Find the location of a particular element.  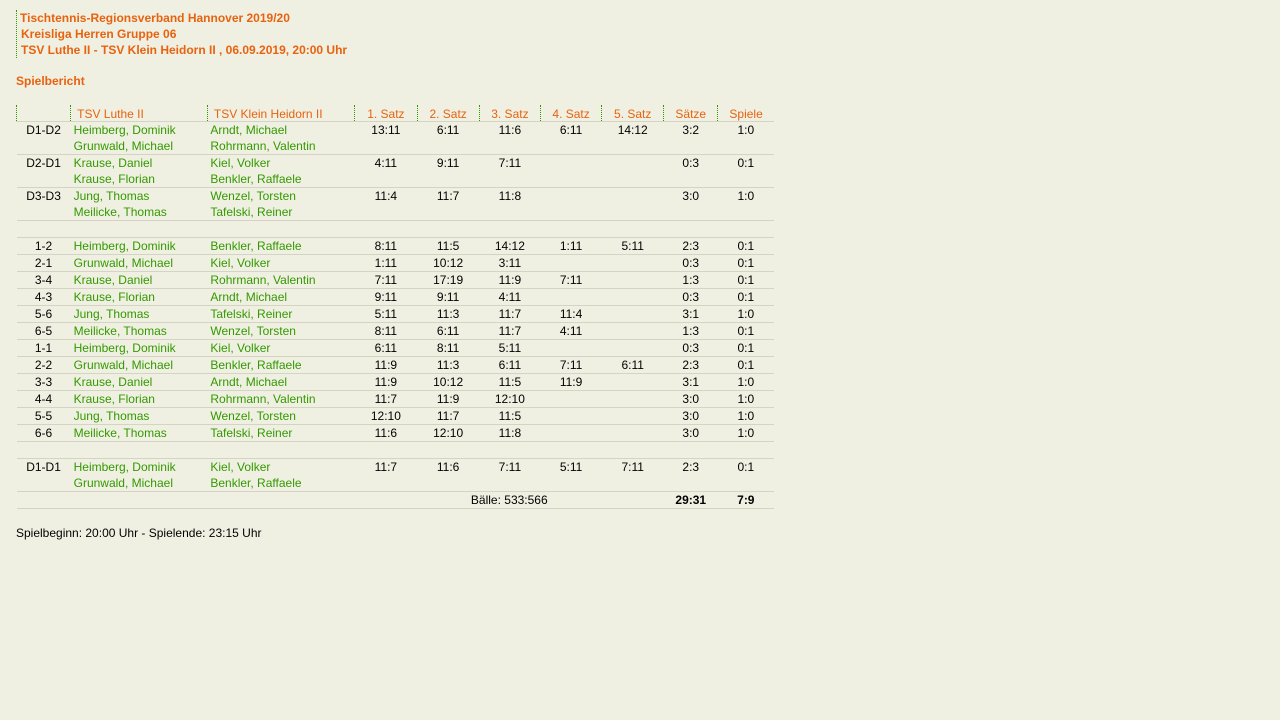

away-players: Wenzel, Torsten is located at coordinates (281, 416).